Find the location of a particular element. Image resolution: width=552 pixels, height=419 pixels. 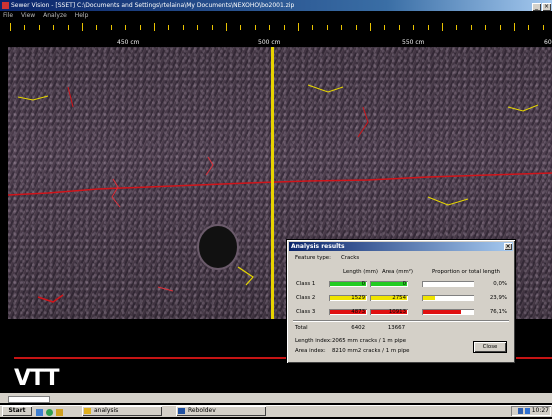

ruler-label: 60 is located at coordinates (548, 42).